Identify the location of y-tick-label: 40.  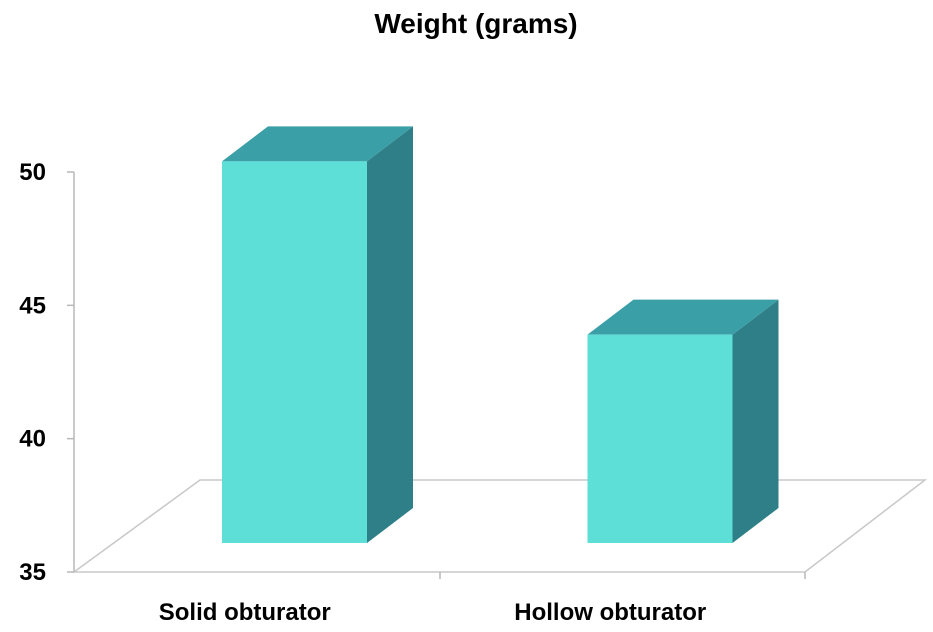
(32, 439).